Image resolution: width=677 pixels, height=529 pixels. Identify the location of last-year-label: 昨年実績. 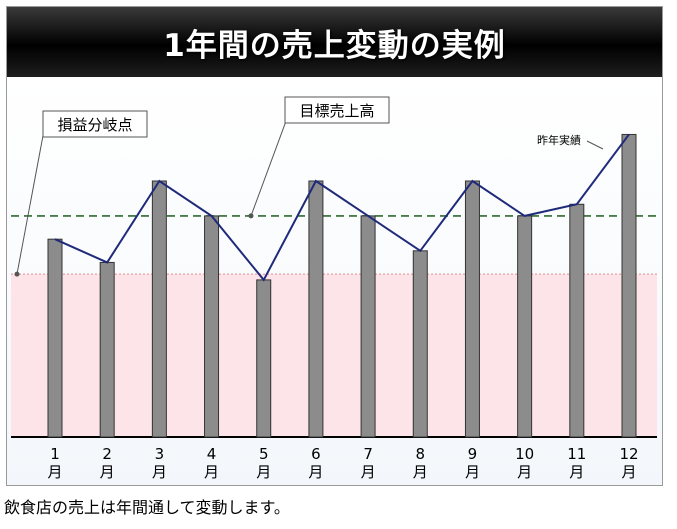
(559, 140).